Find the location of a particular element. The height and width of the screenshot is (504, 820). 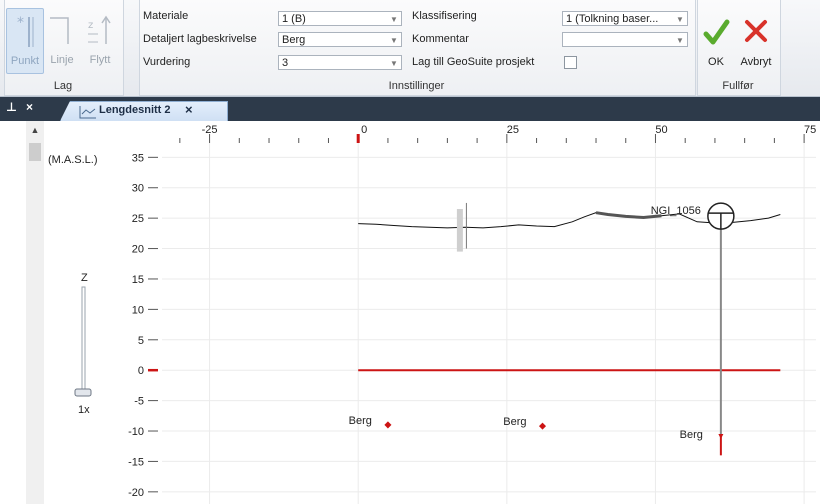

y-tick-label: 10 is located at coordinates (138, 310).